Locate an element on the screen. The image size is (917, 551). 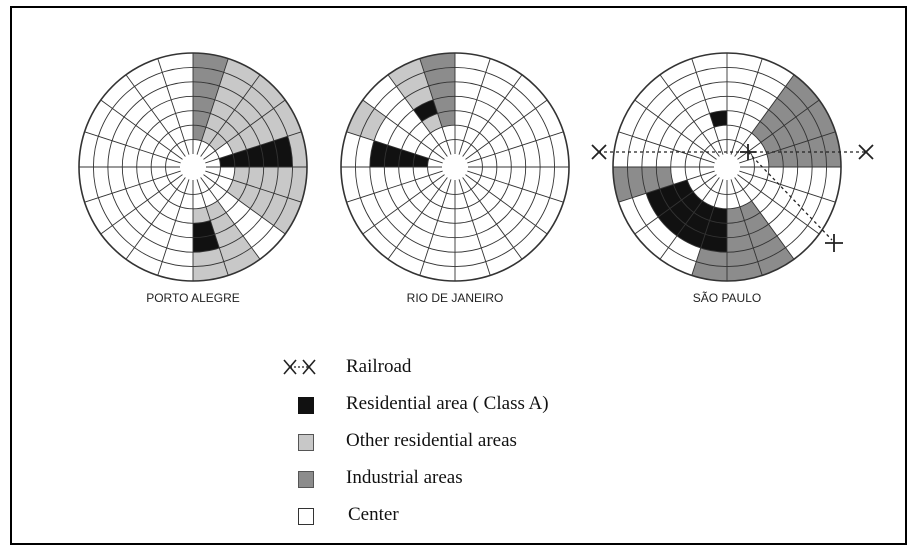
rio-de-janeiro-zone-industrial is located at coordinates (437, 90).